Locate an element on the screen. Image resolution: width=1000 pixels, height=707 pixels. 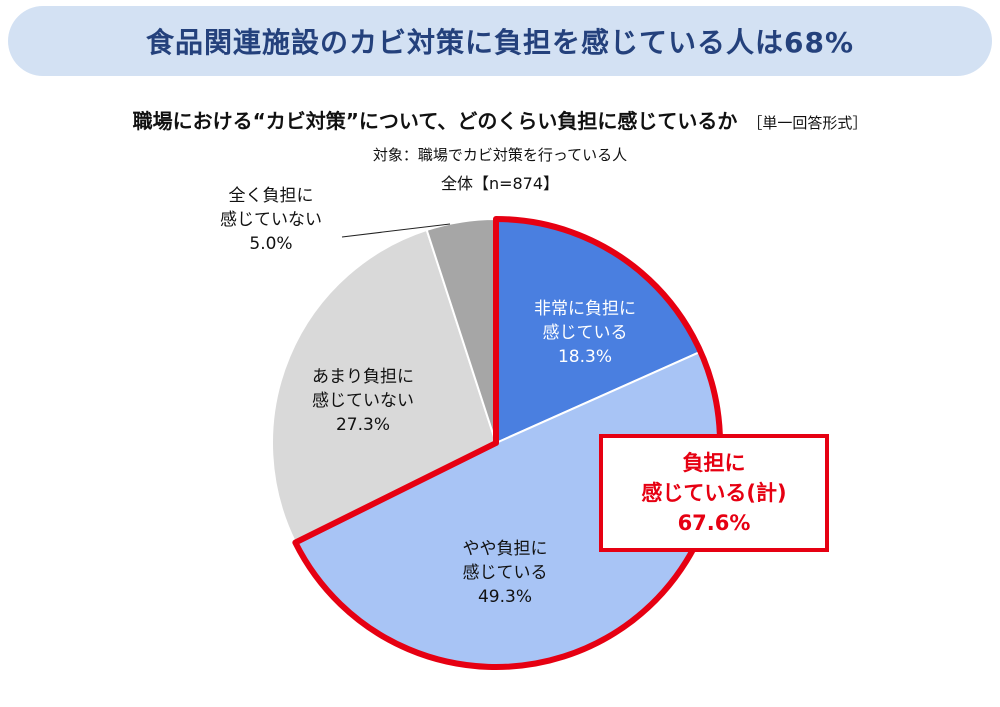
slice-label-somewhat: やや負担に 感じている 49.3% is located at coordinates (505, 573).